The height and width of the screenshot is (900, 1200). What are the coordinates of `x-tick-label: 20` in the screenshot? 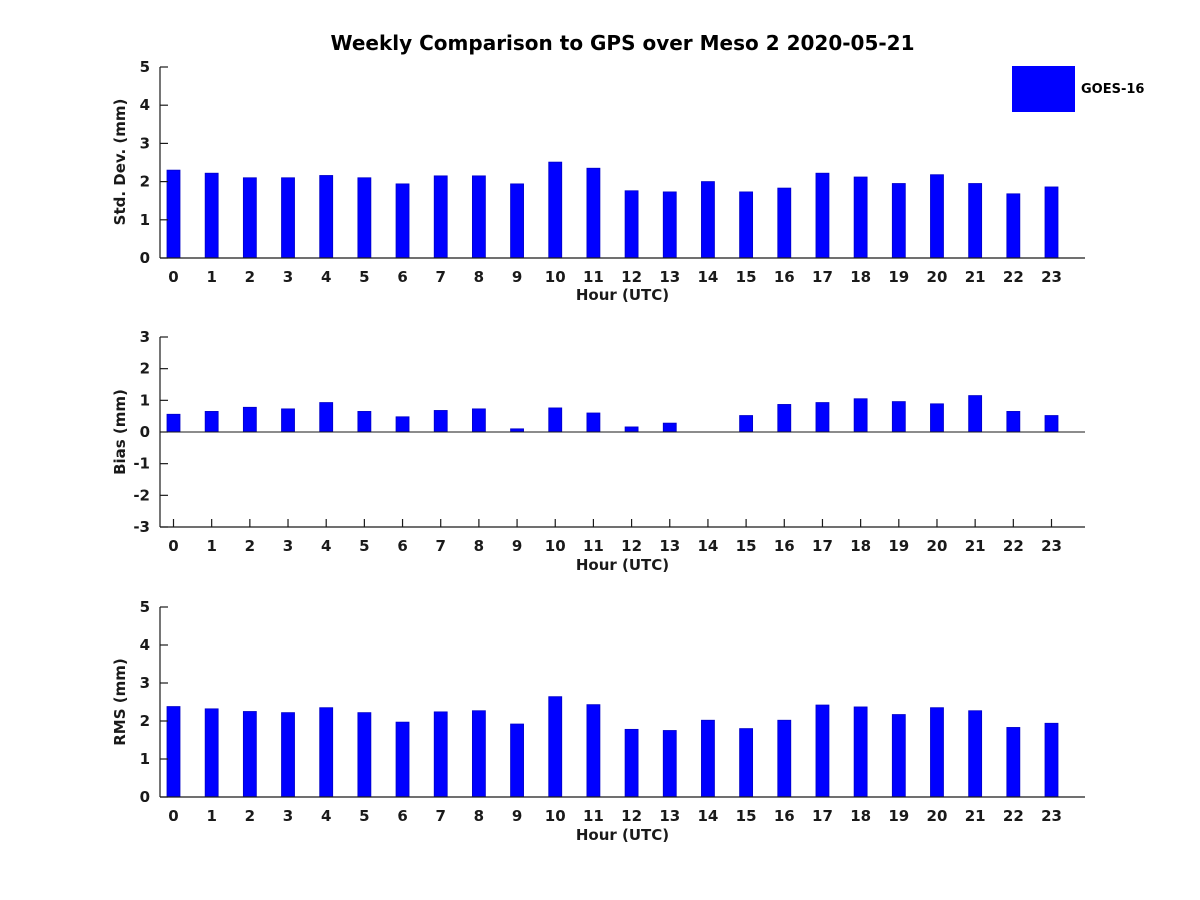 It's located at (937, 277).